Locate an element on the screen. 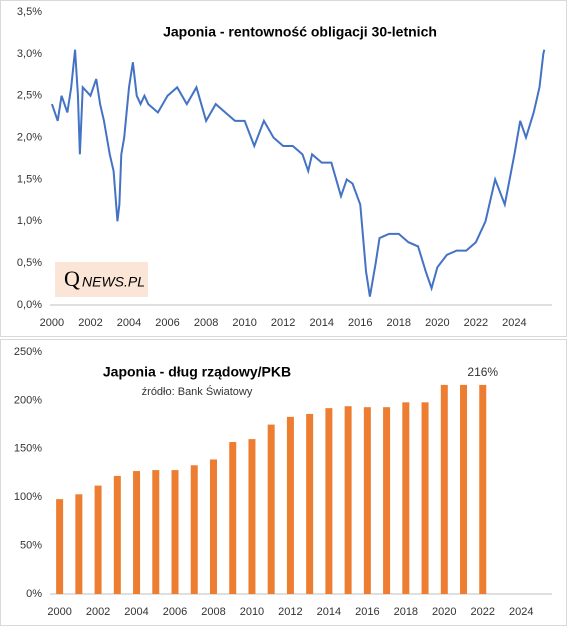 The height and width of the screenshot is (631, 567). y-tick-label: 2,0% is located at coordinates (29, 137).